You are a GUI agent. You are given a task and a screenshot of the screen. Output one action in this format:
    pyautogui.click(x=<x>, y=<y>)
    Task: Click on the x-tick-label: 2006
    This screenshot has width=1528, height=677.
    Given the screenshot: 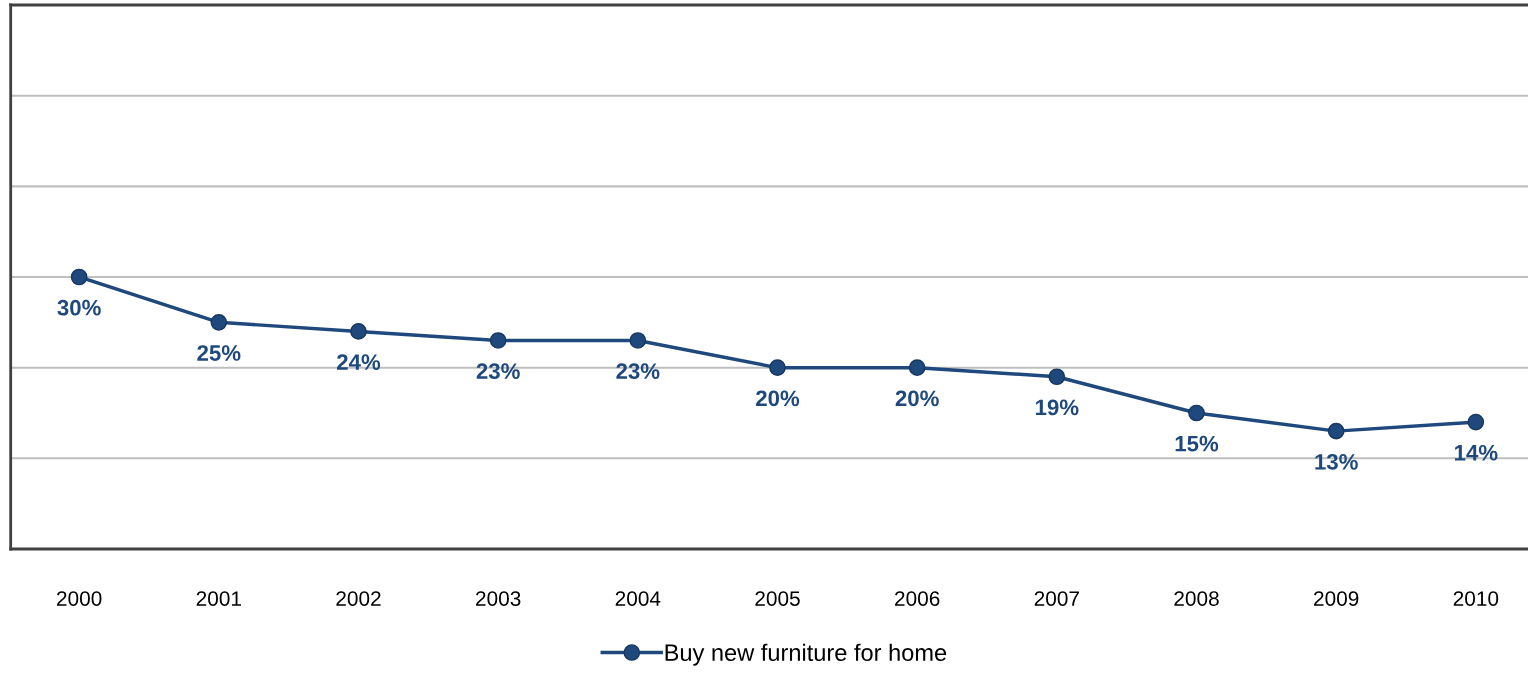 What is the action you would take?
    pyautogui.click(x=917, y=598)
    